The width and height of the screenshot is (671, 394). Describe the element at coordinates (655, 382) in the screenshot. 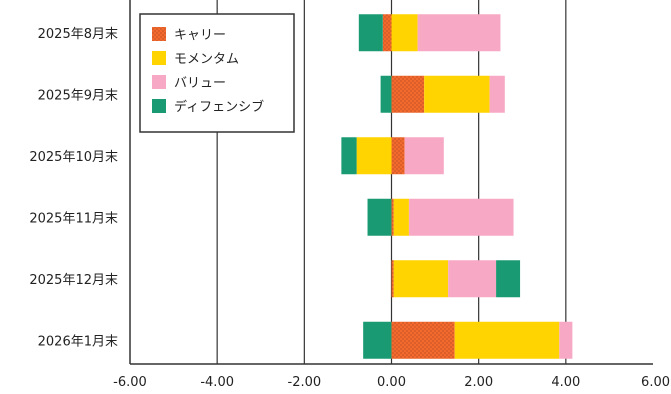

I see `x-tick-label: 6.00` at that location.